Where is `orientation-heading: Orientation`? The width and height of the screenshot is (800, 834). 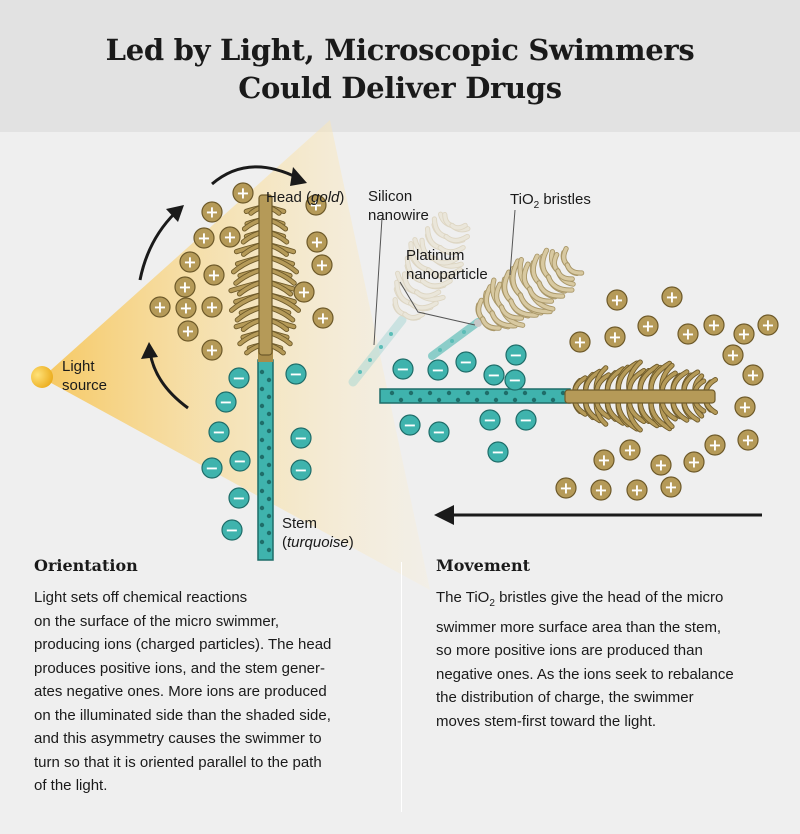 orientation-heading: Orientation is located at coordinates (86, 565).